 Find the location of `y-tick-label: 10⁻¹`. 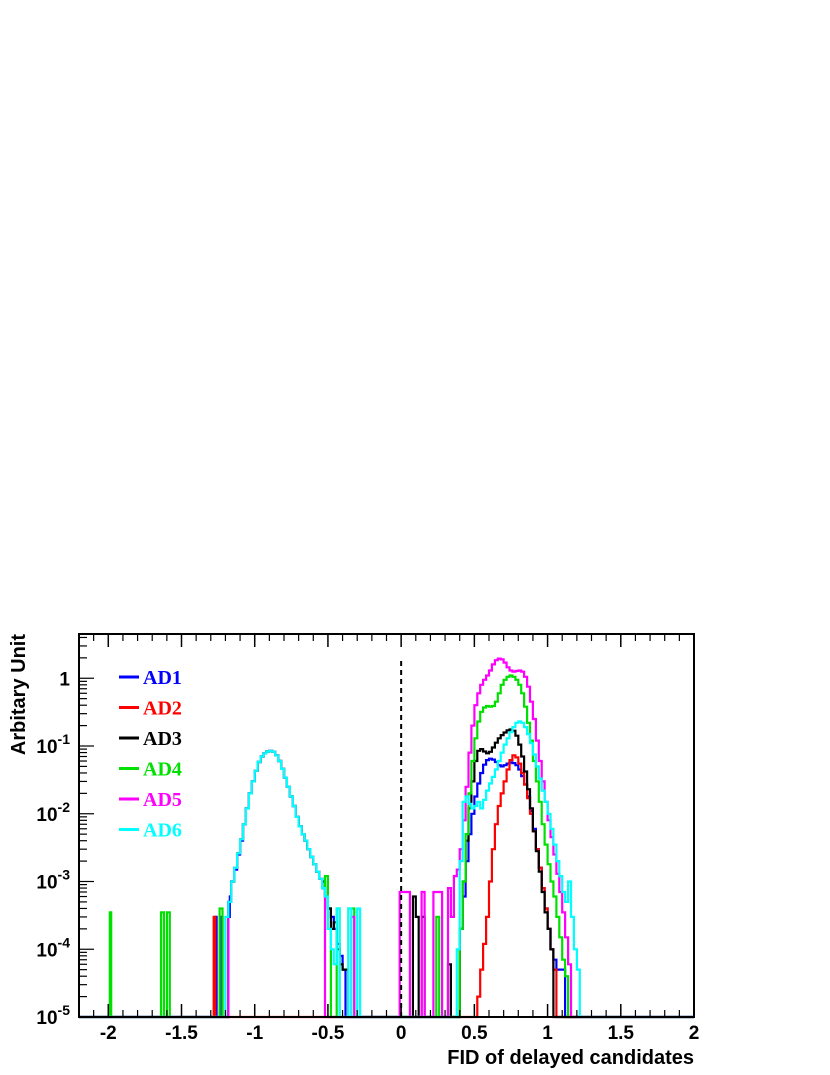

y-tick-label: 10⁻¹ is located at coordinates (53, 744).